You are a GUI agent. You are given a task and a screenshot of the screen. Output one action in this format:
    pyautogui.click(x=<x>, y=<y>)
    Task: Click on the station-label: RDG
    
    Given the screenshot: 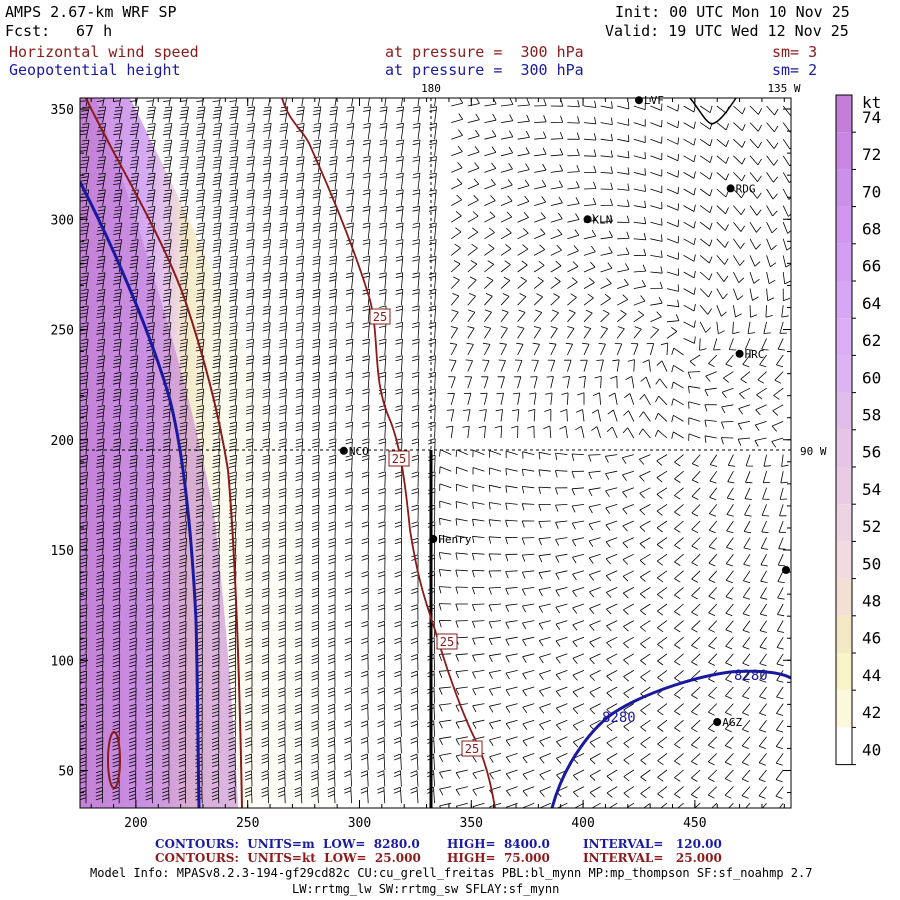 What is the action you would take?
    pyautogui.click(x=746, y=188)
    